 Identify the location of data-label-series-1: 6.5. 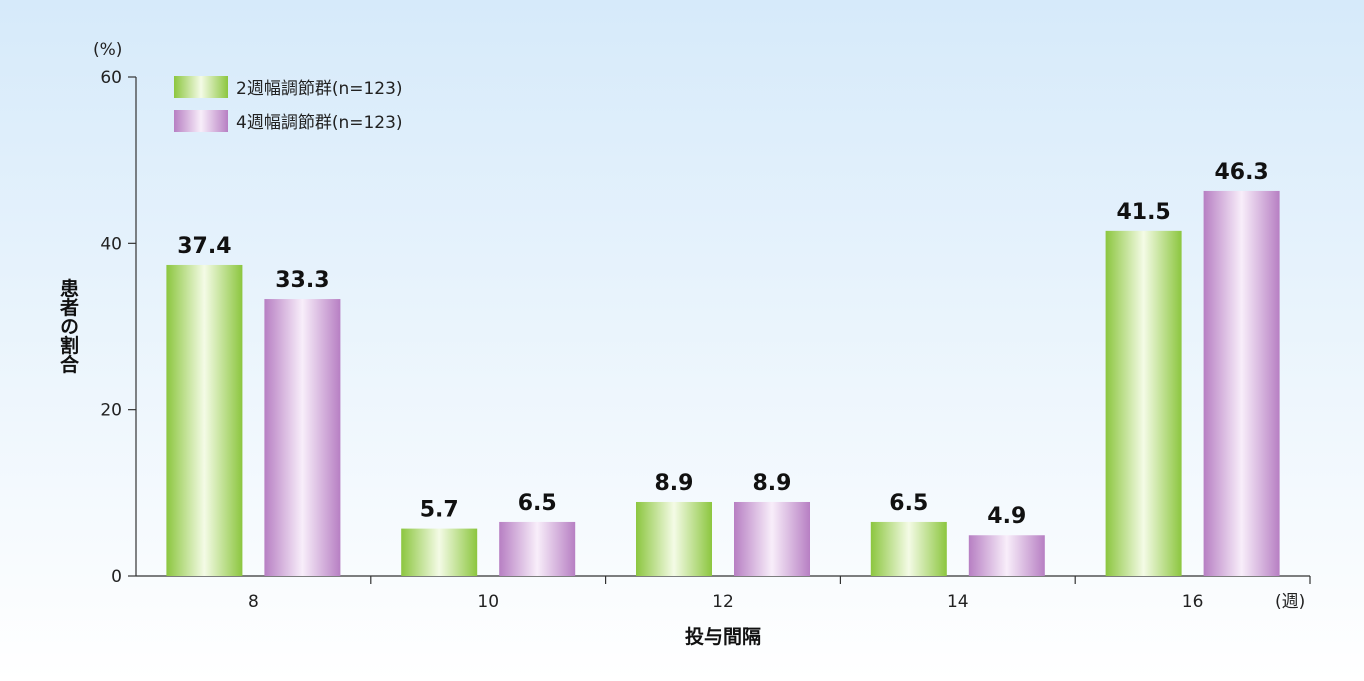
(908, 503).